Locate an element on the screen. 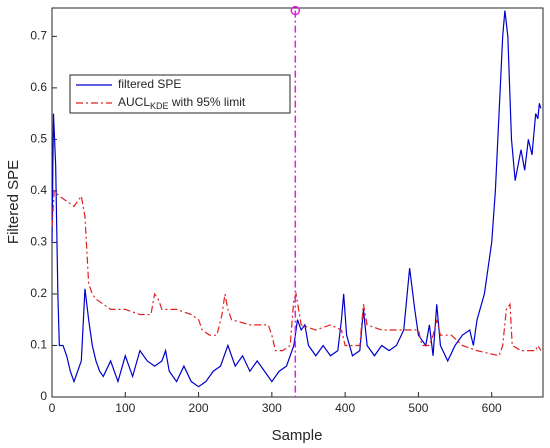  y-tick-label: 0.6 is located at coordinates (38, 87).